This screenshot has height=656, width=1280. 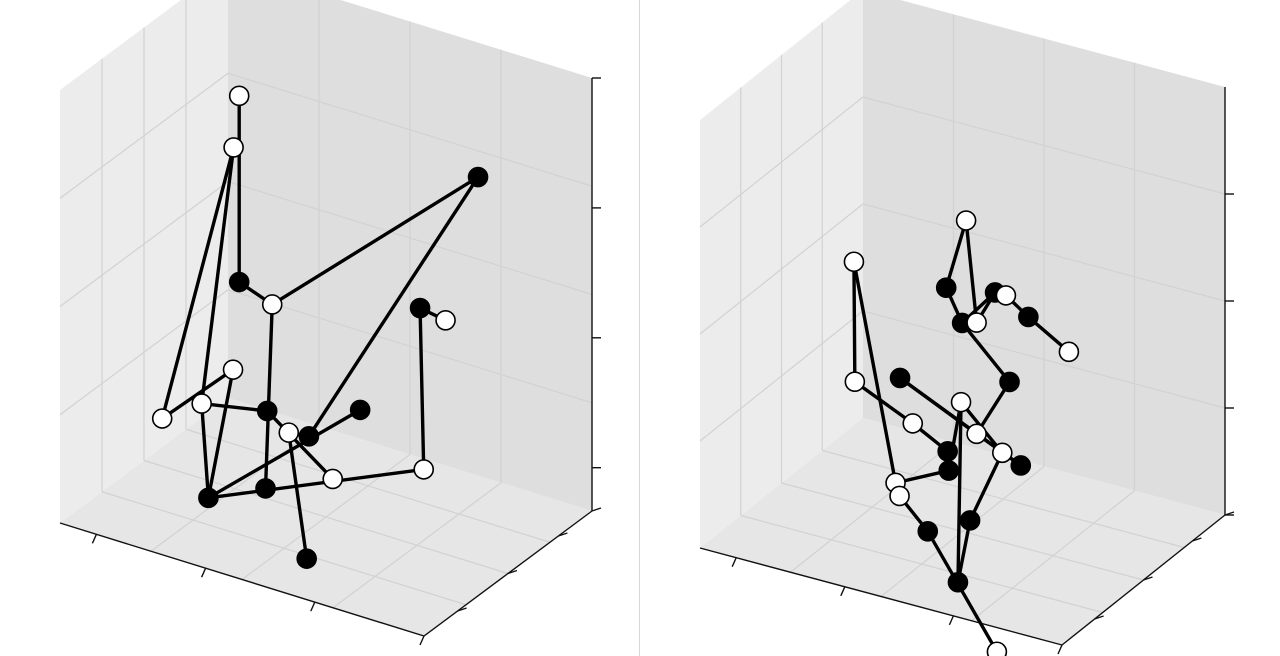 What do you see at coordinates (639, 328) in the screenshot?
I see `panel-divider` at bounding box center [639, 328].